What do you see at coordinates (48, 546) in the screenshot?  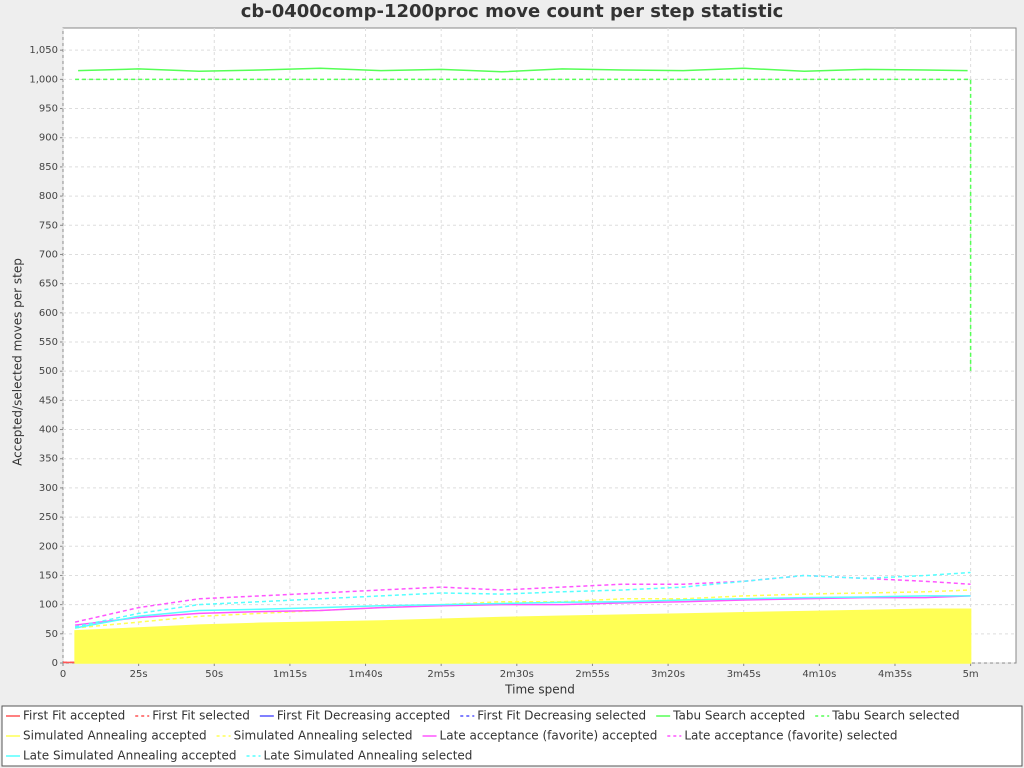 I see `y-tick-label: 200` at bounding box center [48, 546].